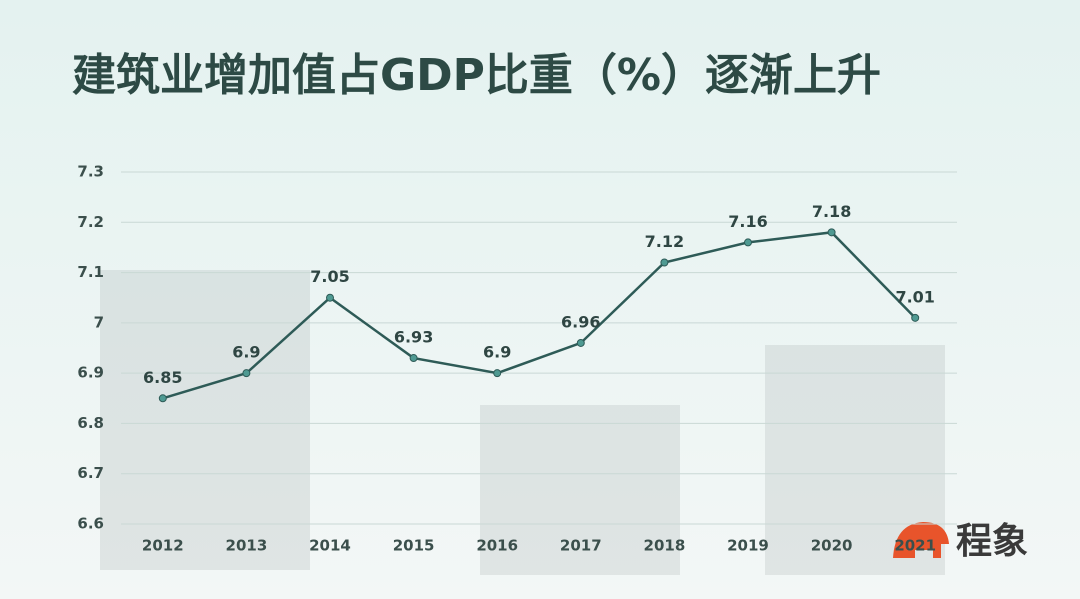  I want to click on logo-icon, so click(921, 540).